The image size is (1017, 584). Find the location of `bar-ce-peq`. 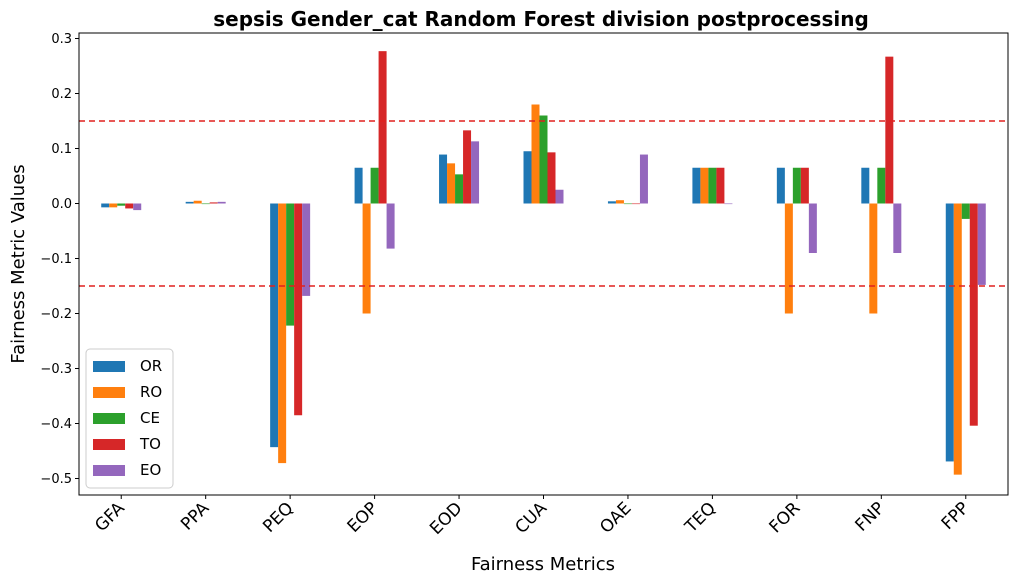

bar-ce-peq is located at coordinates (290, 264).